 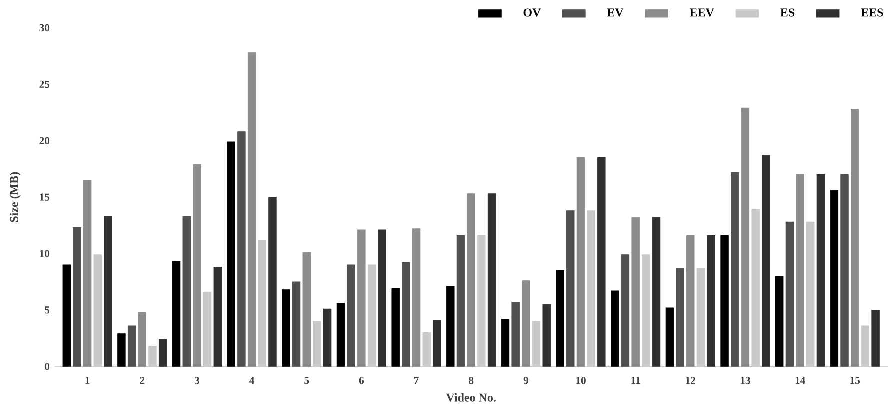 I want to click on legend-label: EES, so click(x=872, y=12).